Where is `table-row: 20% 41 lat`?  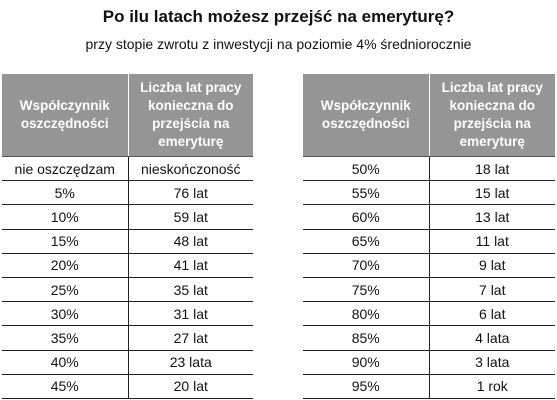
table-row: 20% 41 lat is located at coordinates (127, 265).